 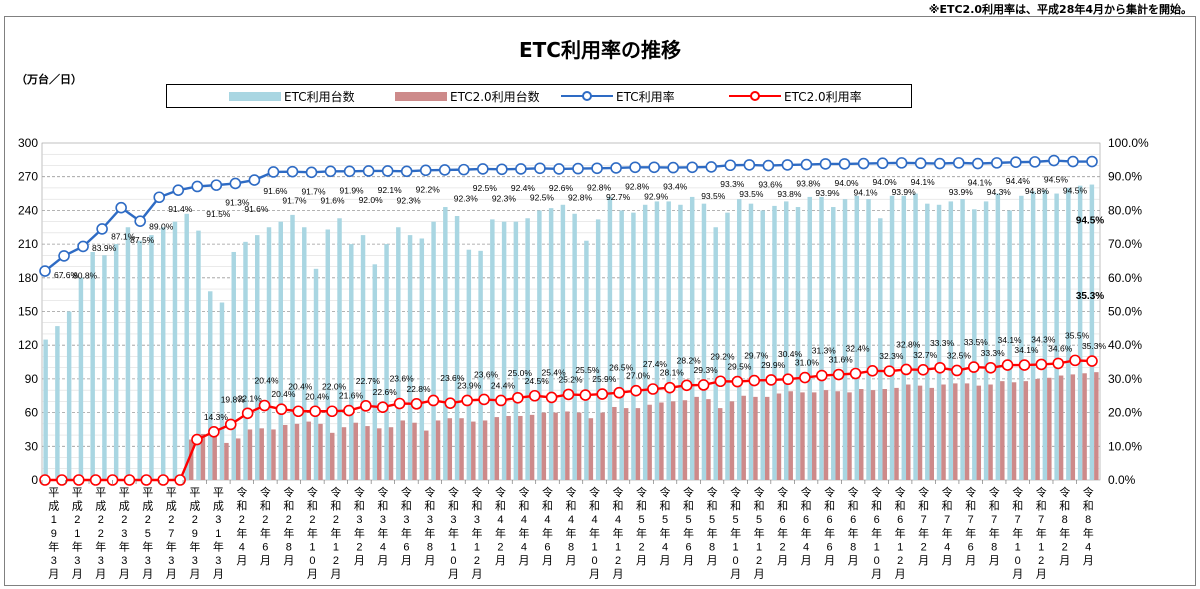 I want to click on x-tick-label: 令和 5 年 6 月, so click(x=688, y=526).